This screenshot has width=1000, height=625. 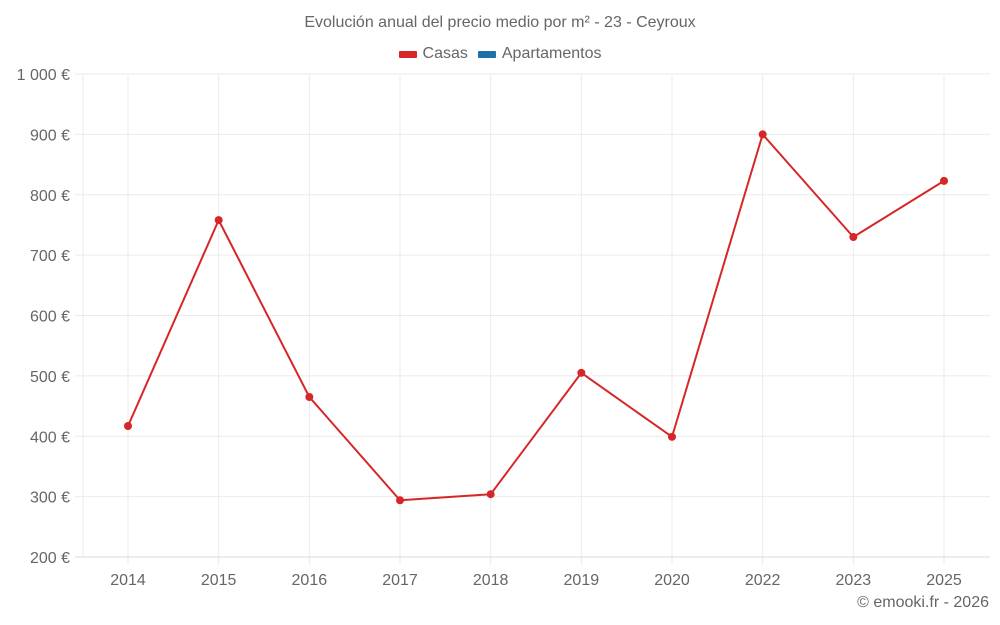 I want to click on y-tick-label: 1 000 €, so click(x=43, y=75).